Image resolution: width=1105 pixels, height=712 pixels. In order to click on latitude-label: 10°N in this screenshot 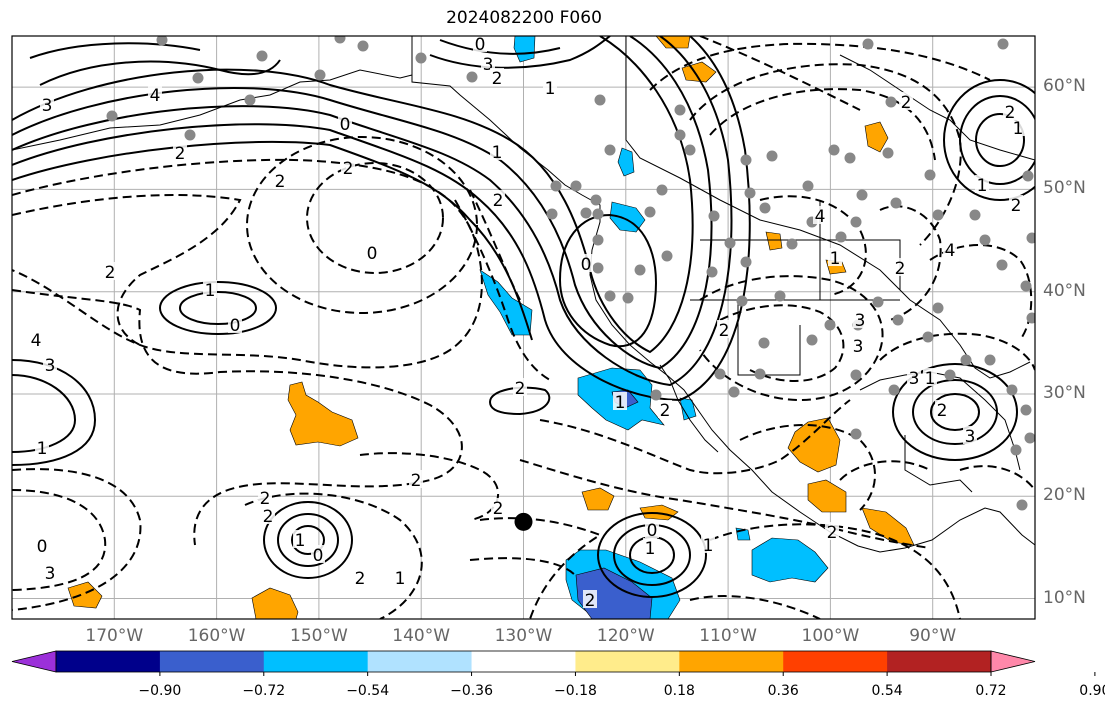, I will do `click(1064, 597)`.